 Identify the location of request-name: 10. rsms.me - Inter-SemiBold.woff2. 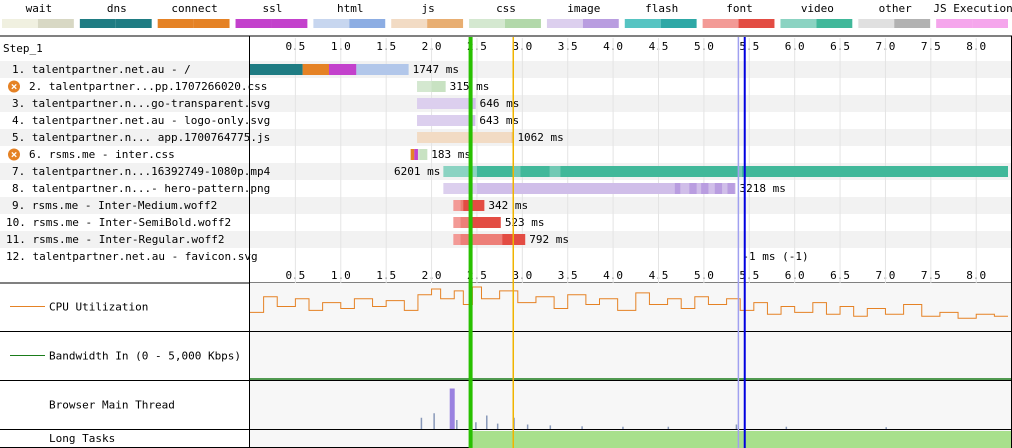
(118, 222).